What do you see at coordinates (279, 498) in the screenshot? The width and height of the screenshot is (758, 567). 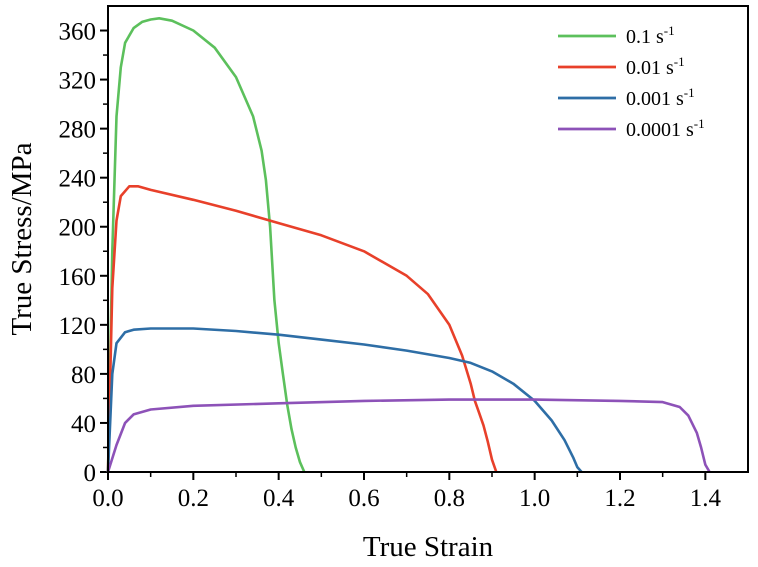 I see `x-tick-label: 0.4` at bounding box center [279, 498].